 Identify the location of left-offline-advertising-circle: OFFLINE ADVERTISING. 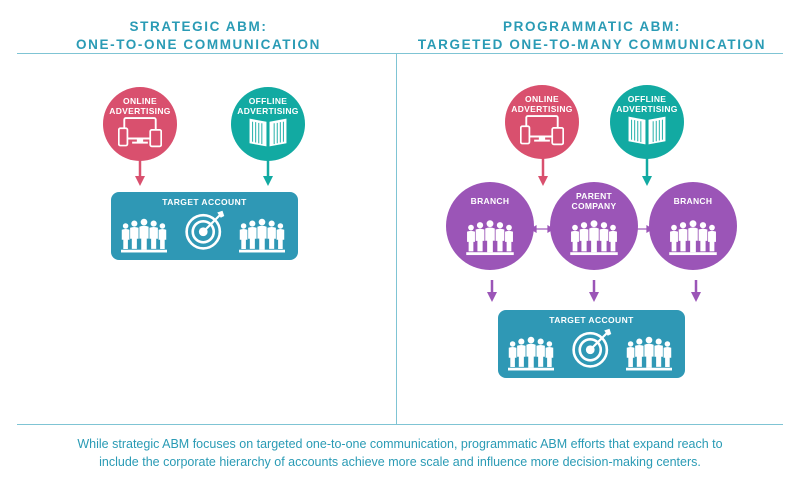
(268, 124).